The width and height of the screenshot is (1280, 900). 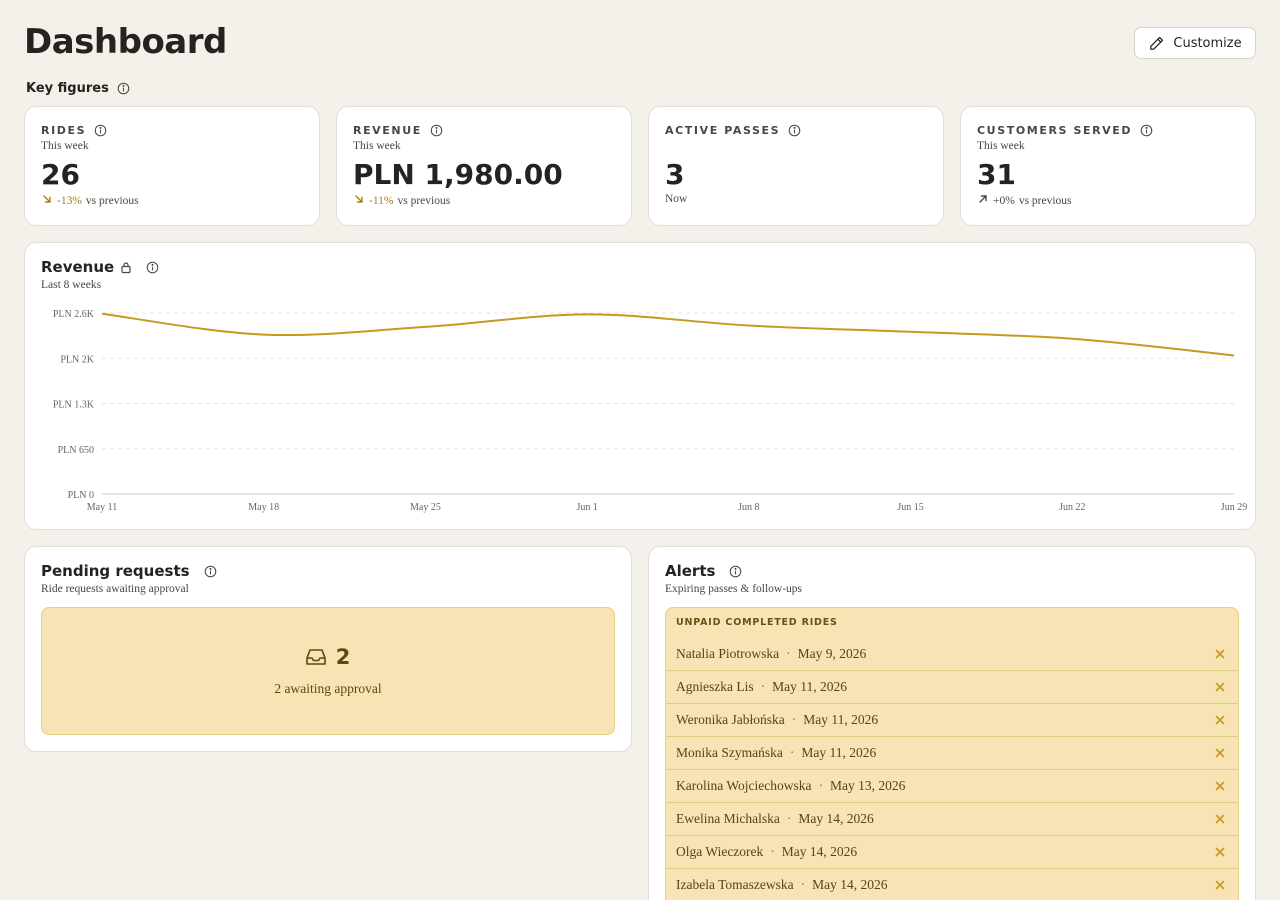 I want to click on chart-title: Revenue, so click(x=78, y=267).